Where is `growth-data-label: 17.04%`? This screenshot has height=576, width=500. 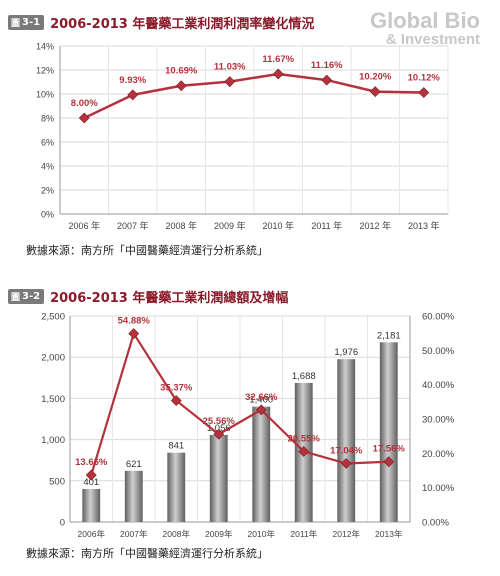
growth-data-label: 17.04% is located at coordinates (346, 450).